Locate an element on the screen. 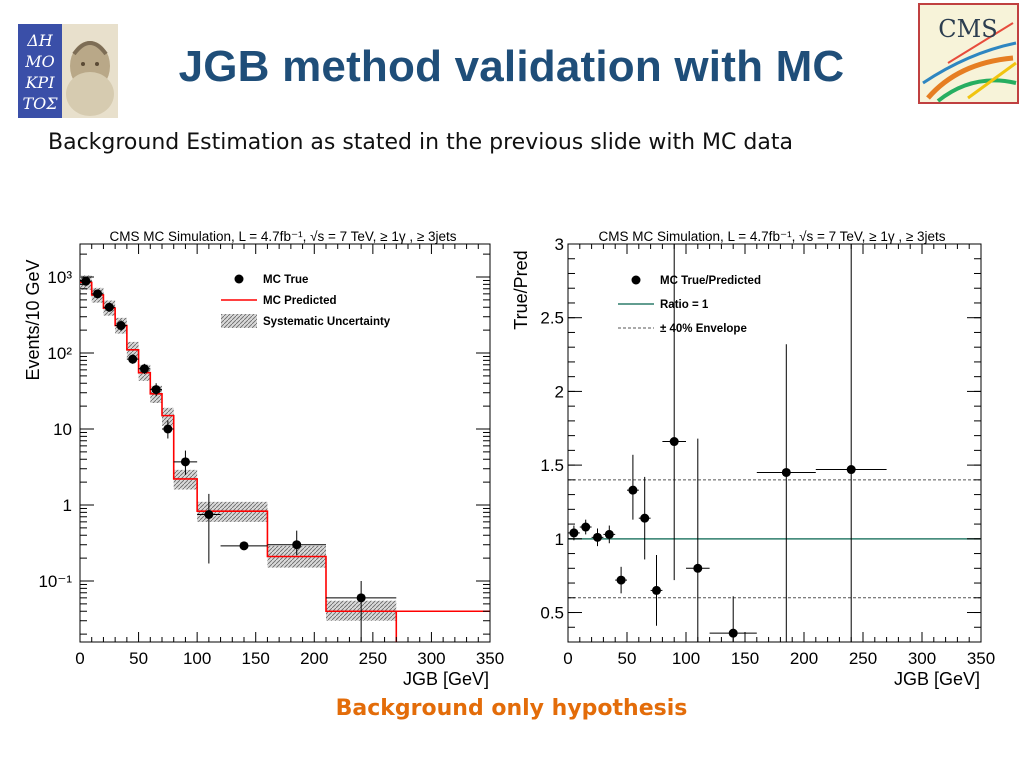 This screenshot has width=1023, height=767. y-tick-label: 2 is located at coordinates (559, 391).